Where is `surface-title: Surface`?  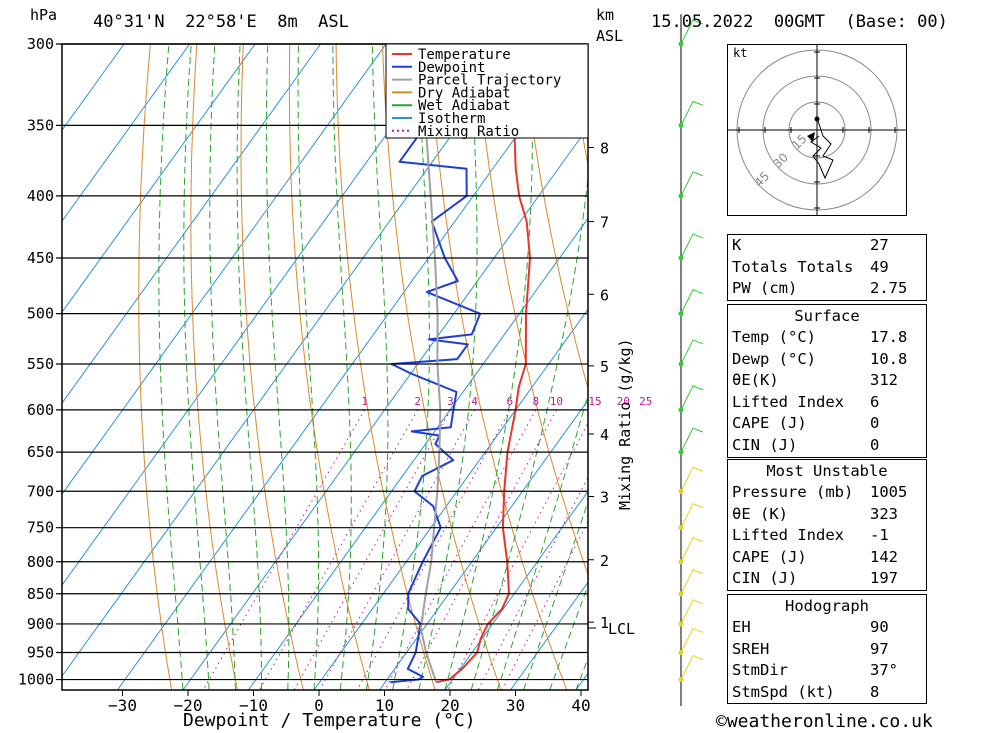 surface-title: Surface is located at coordinates (827, 316).